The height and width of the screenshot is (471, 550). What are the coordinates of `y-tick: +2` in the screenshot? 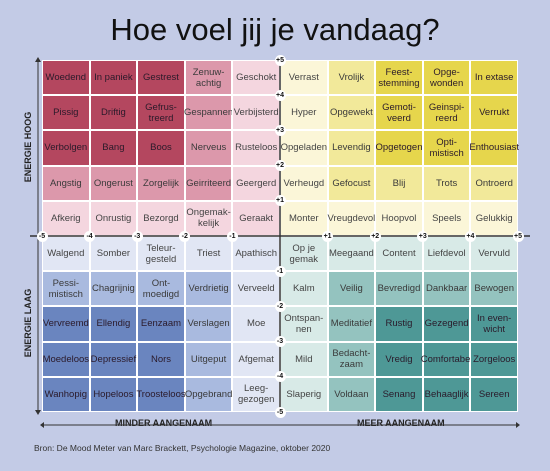 It's located at (280, 166).